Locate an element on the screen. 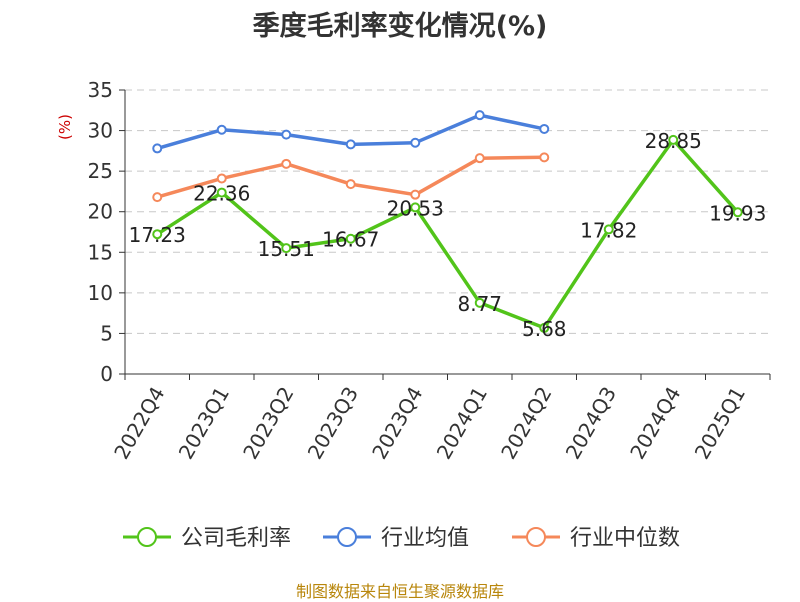 The image size is (800, 602). data-label: 5.68 is located at coordinates (544, 329).